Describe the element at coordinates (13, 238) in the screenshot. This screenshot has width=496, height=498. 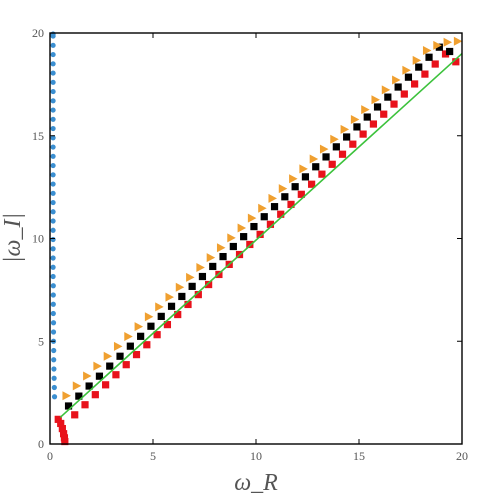
I see `y-axis-label: |ω_I|` at that location.